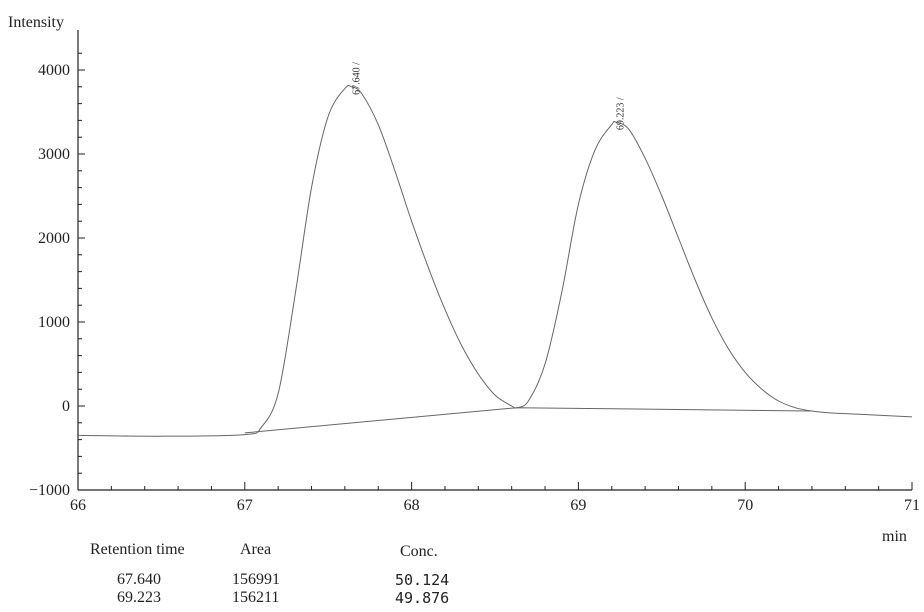  What do you see at coordinates (894, 536) in the screenshot?
I see `x-axis-title: min` at bounding box center [894, 536].